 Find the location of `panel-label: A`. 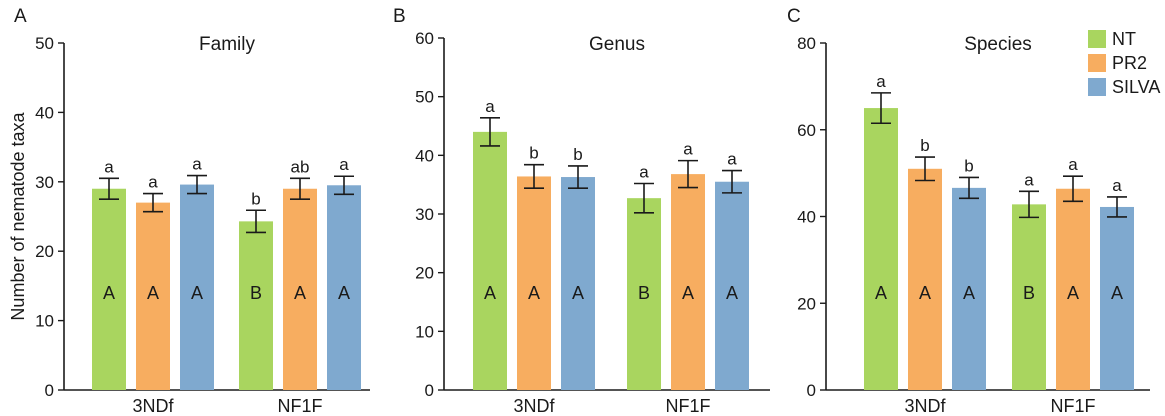

panel-label: A is located at coordinates (20, 16).